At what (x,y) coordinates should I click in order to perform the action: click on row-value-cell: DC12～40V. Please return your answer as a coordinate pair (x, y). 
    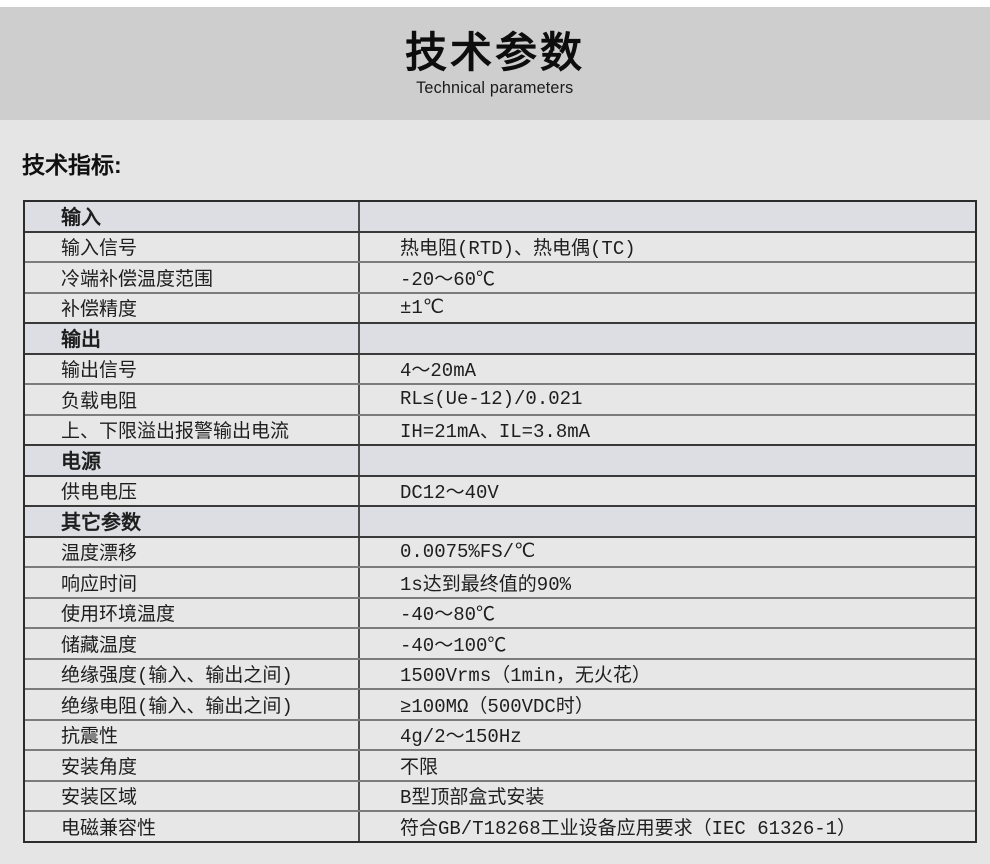
    Looking at the image, I should click on (449, 493).